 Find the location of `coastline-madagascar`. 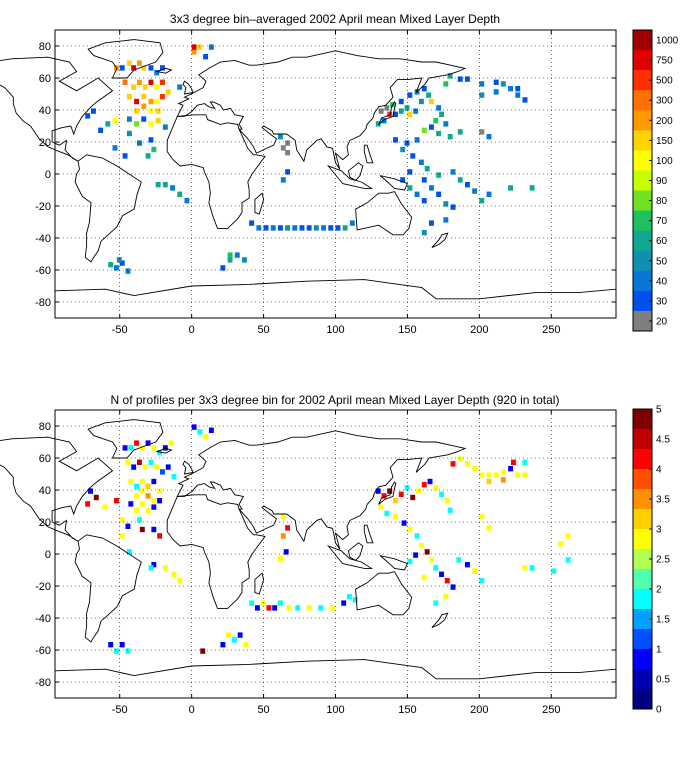

coastline-madagascar is located at coordinates (259, 203).